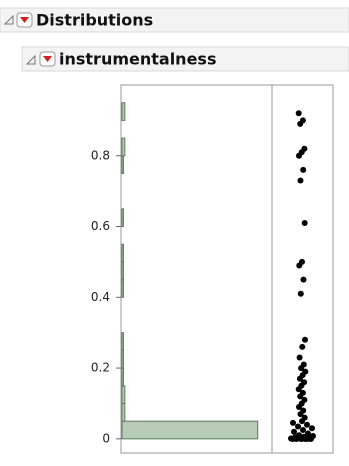  I want to click on header-title: Distributions, so click(94, 20).